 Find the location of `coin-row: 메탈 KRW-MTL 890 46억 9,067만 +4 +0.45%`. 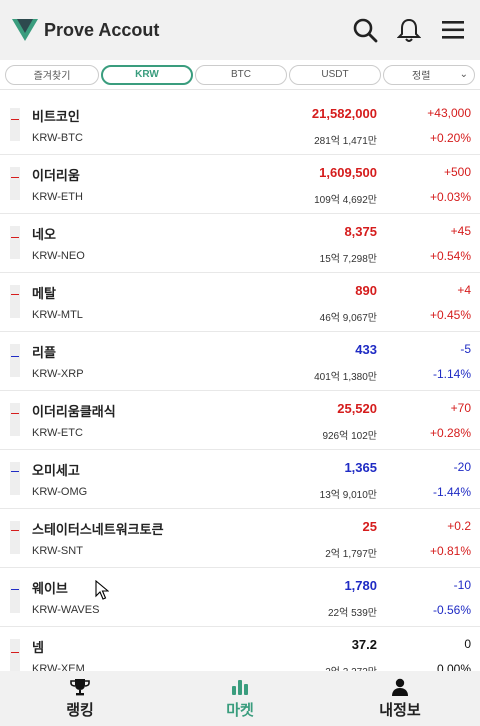

coin-row: 메탈 KRW-MTL 890 46억 9,067만 +4 +0.45% is located at coordinates (240, 302).